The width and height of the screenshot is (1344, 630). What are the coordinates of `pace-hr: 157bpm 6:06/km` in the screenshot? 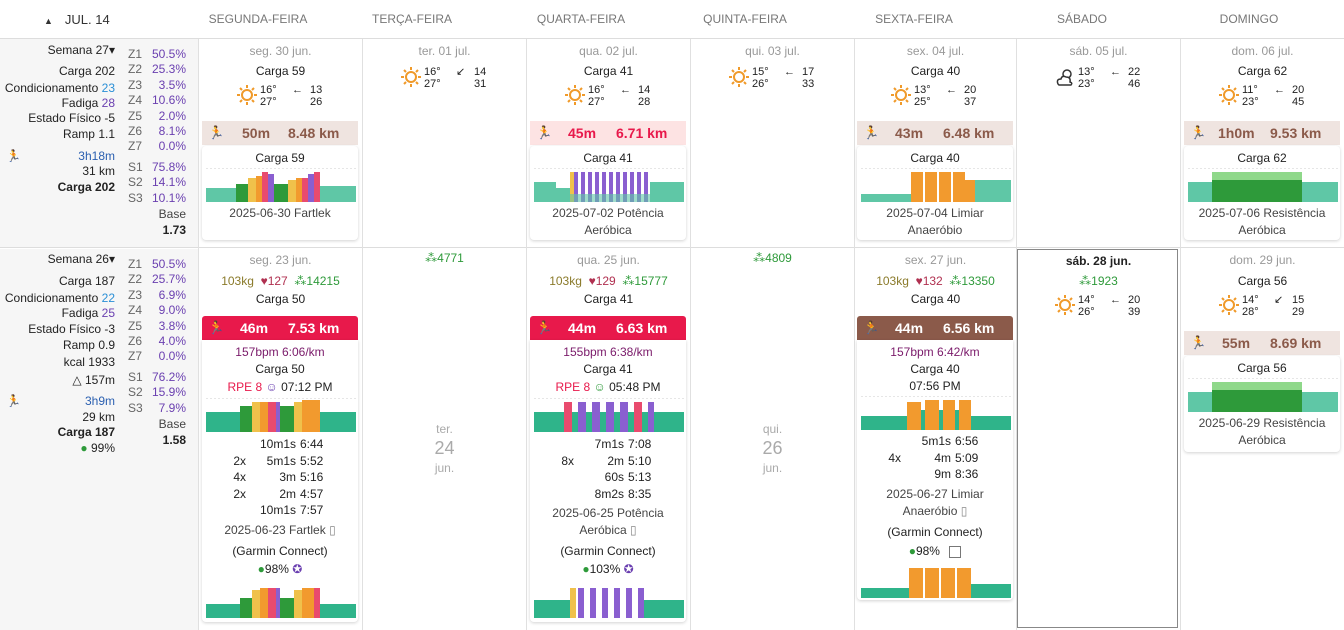 It's located at (280, 352).